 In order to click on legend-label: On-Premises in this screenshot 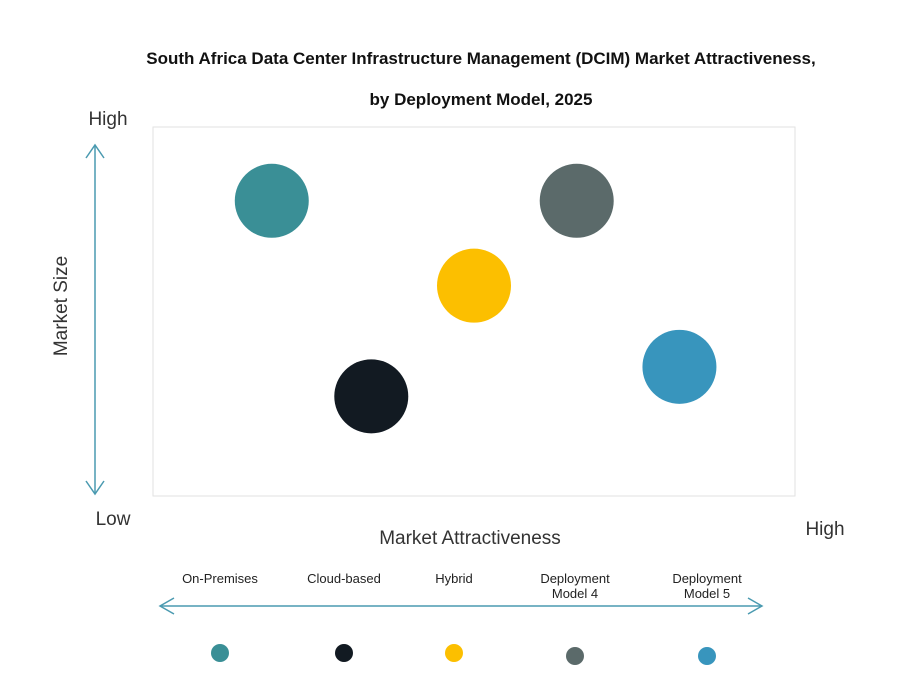, I will do `click(220, 578)`.